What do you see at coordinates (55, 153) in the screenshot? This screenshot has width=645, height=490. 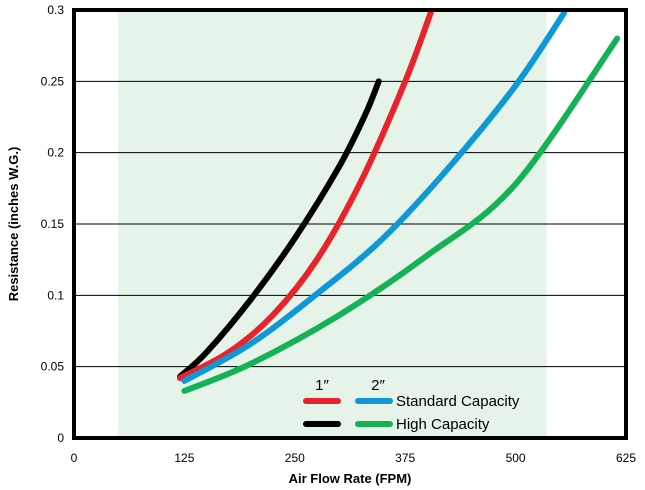 I see `y-tick-label: 0.2` at bounding box center [55, 153].